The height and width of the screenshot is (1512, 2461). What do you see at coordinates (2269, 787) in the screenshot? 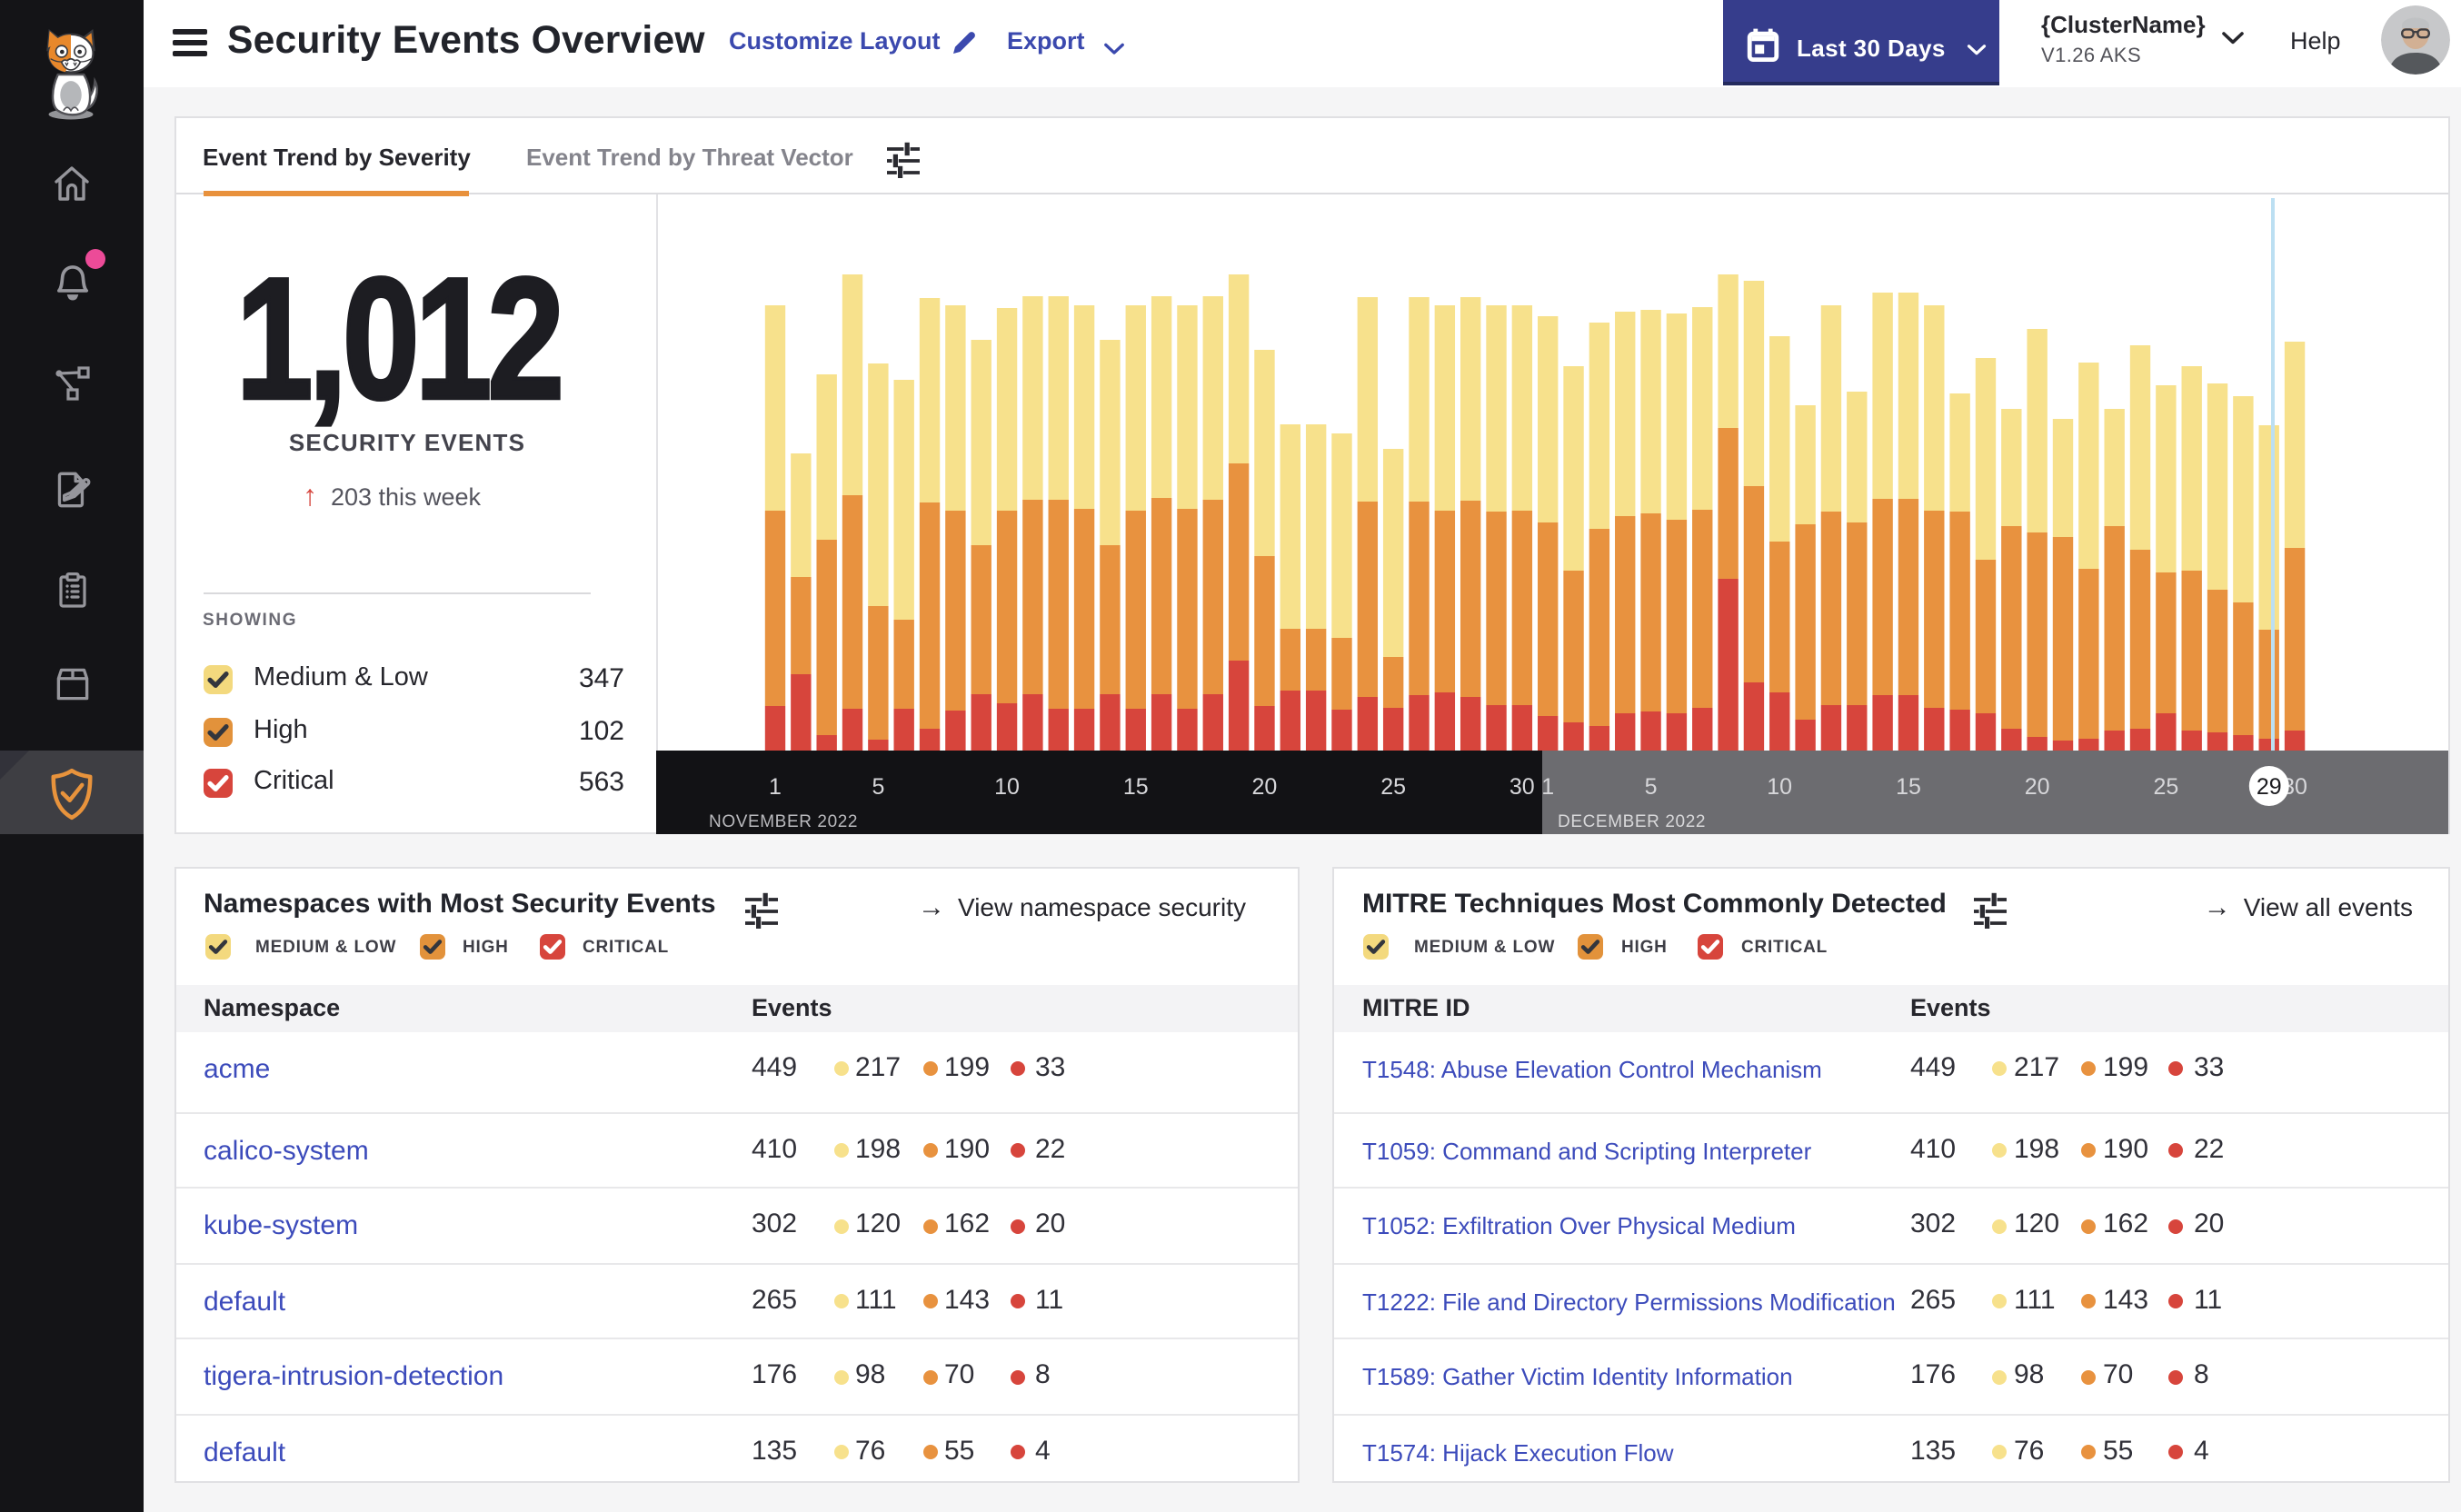
I see `svg-text: 29` at bounding box center [2269, 787].